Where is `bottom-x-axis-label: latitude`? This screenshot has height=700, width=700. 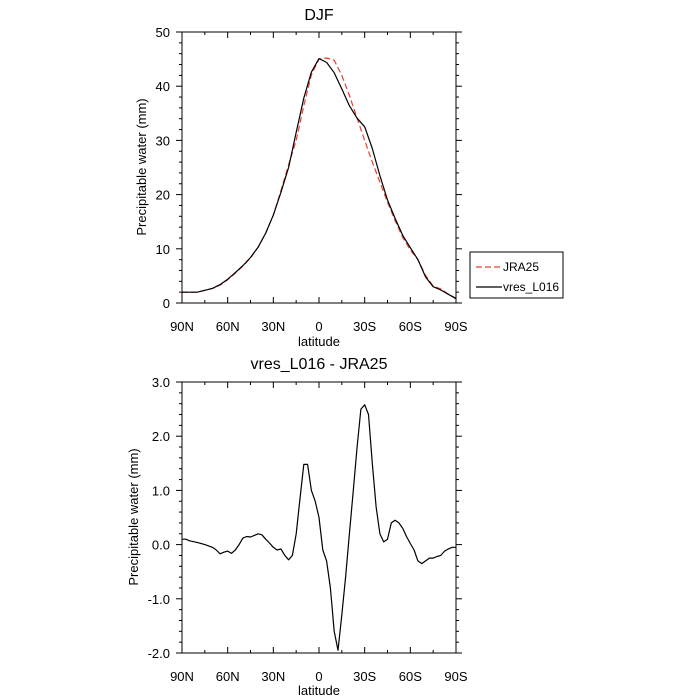
bottom-x-axis-label: latitude is located at coordinates (319, 690).